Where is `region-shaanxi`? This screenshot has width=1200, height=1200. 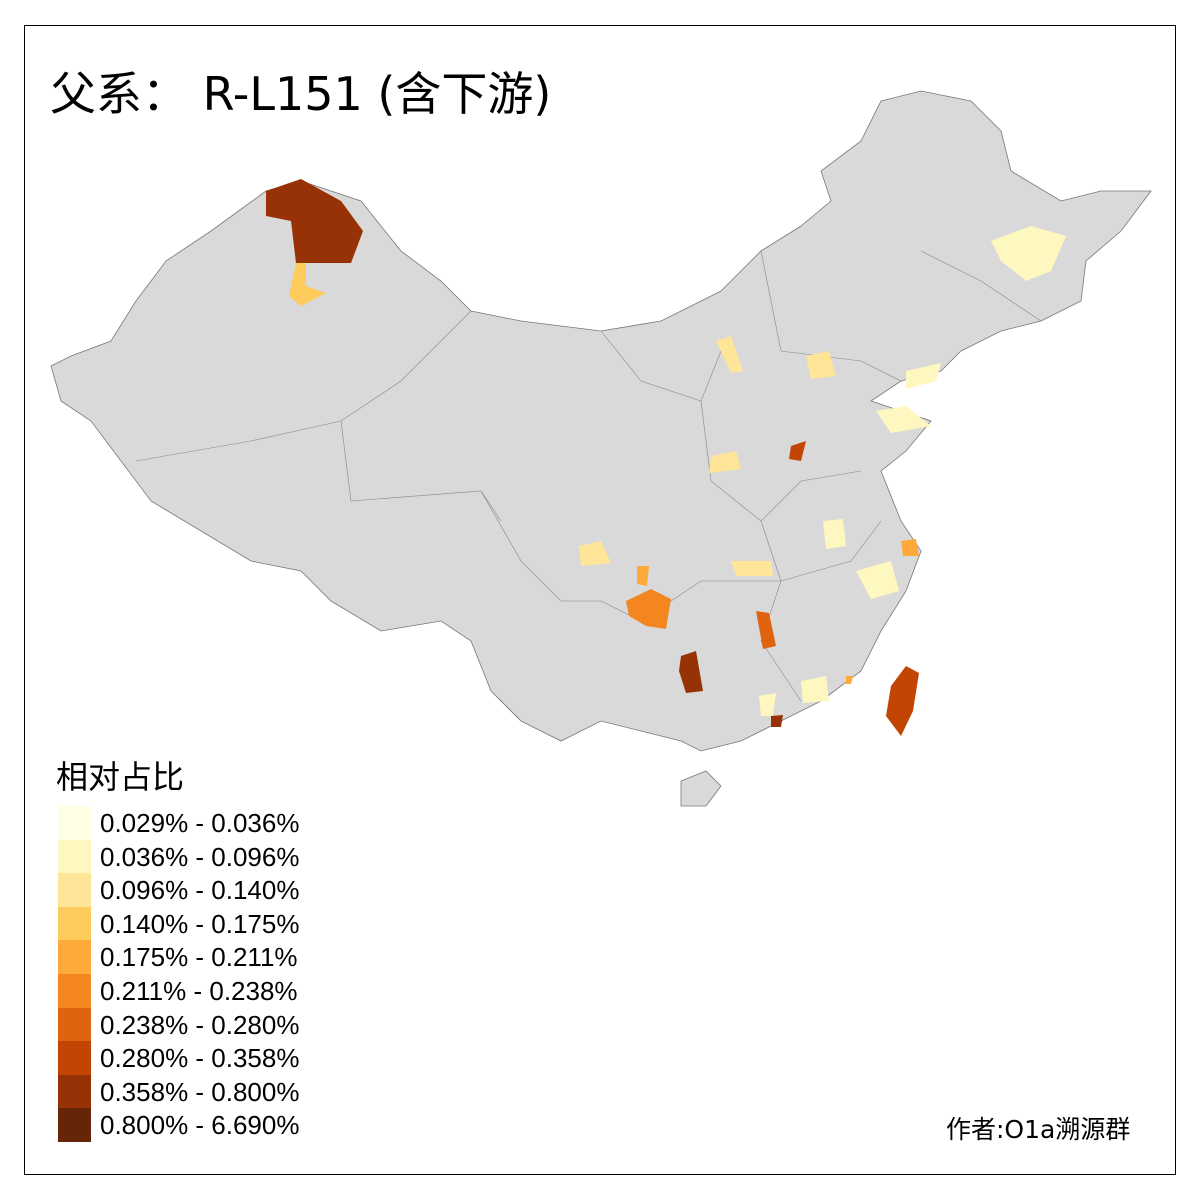
region-shaanxi is located at coordinates (725, 462).